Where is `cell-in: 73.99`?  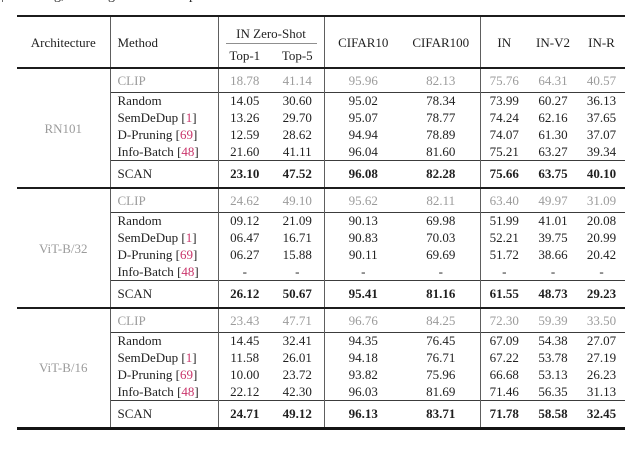
cell-in: 73.99 is located at coordinates (503, 100).